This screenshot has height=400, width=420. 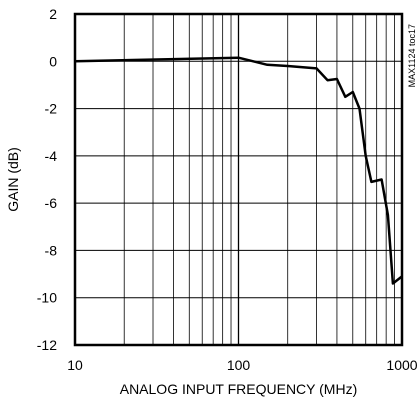 What do you see at coordinates (51, 203) in the screenshot?
I see `y-tick-label: -6` at bounding box center [51, 203].